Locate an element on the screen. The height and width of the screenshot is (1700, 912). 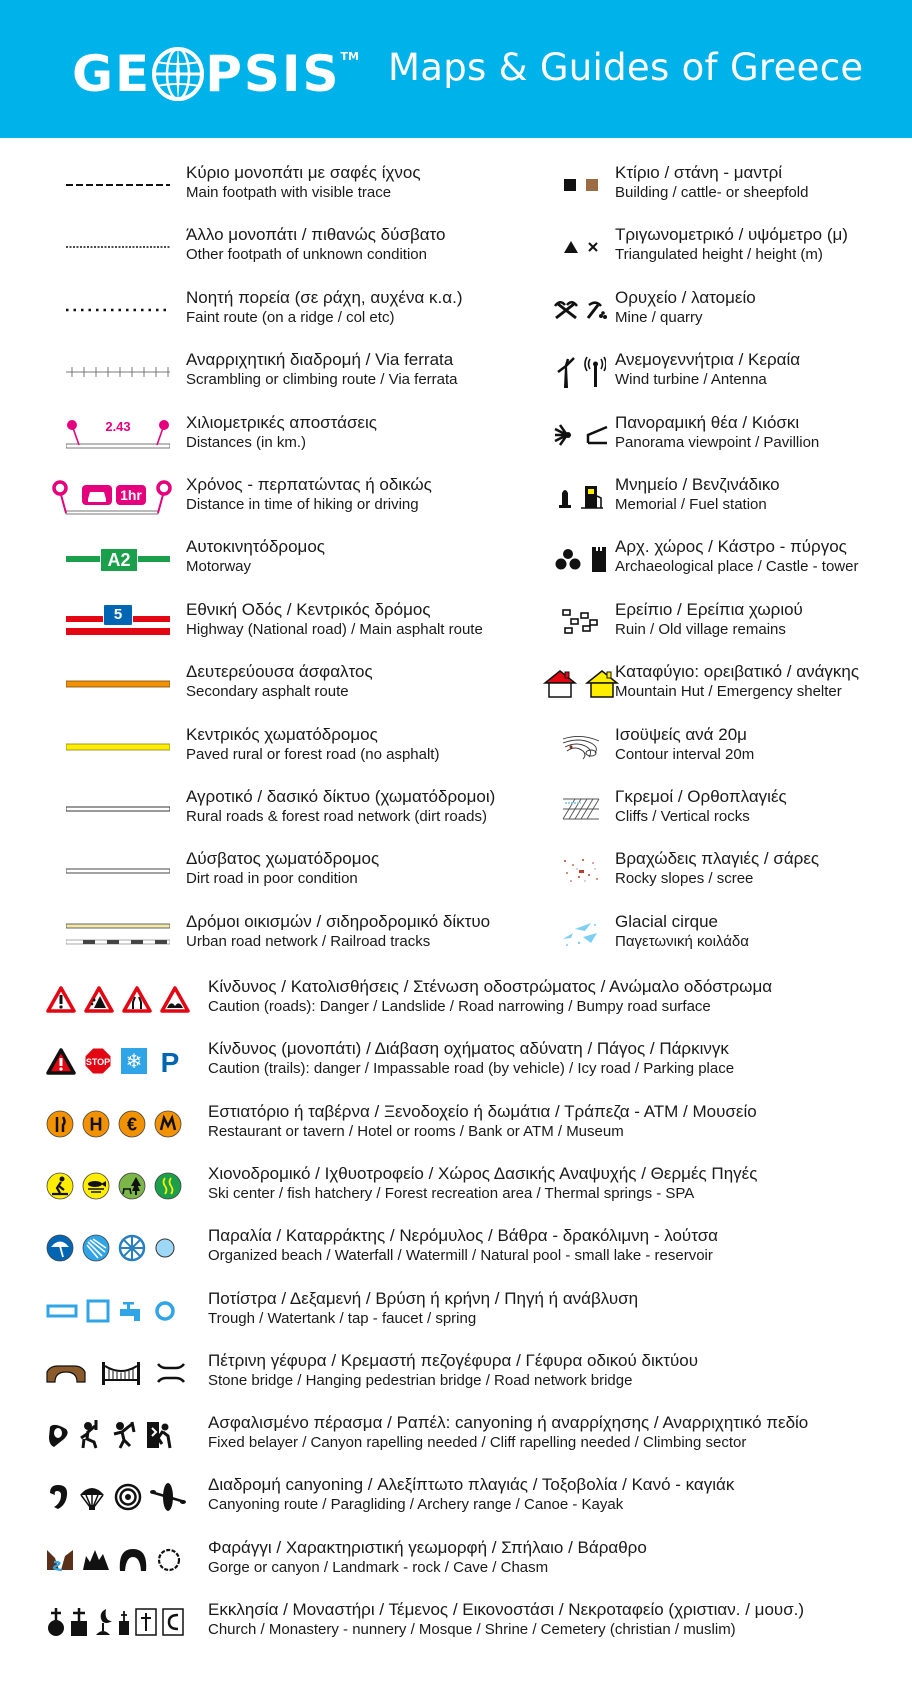
motorway-shield: A2 is located at coordinates (119, 560).